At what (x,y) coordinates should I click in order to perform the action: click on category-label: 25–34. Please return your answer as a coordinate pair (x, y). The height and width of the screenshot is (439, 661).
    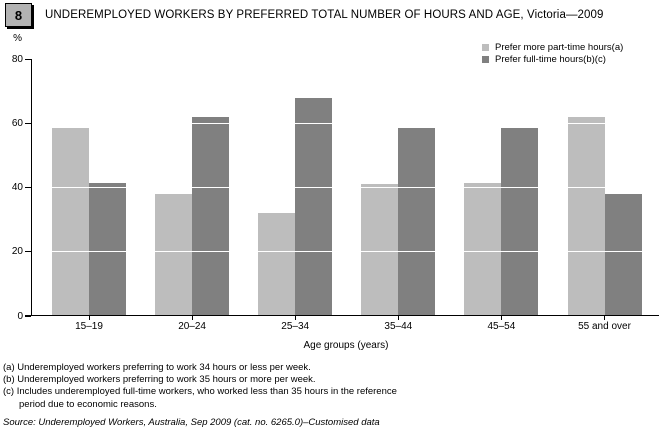
    Looking at the image, I should click on (295, 326).